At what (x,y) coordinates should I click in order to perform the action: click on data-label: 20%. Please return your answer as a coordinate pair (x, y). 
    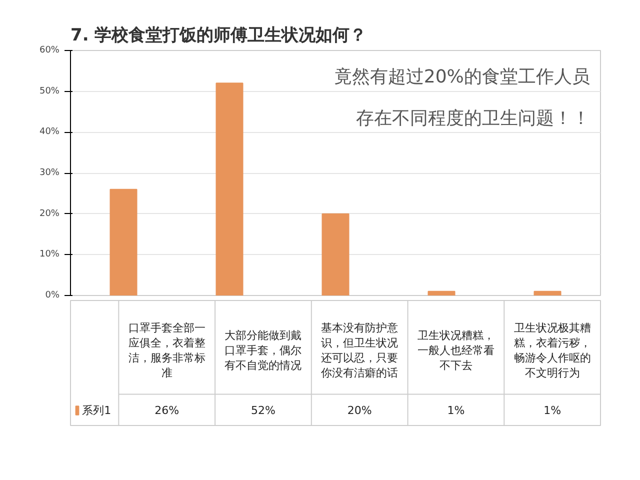
    Looking at the image, I should click on (359, 410).